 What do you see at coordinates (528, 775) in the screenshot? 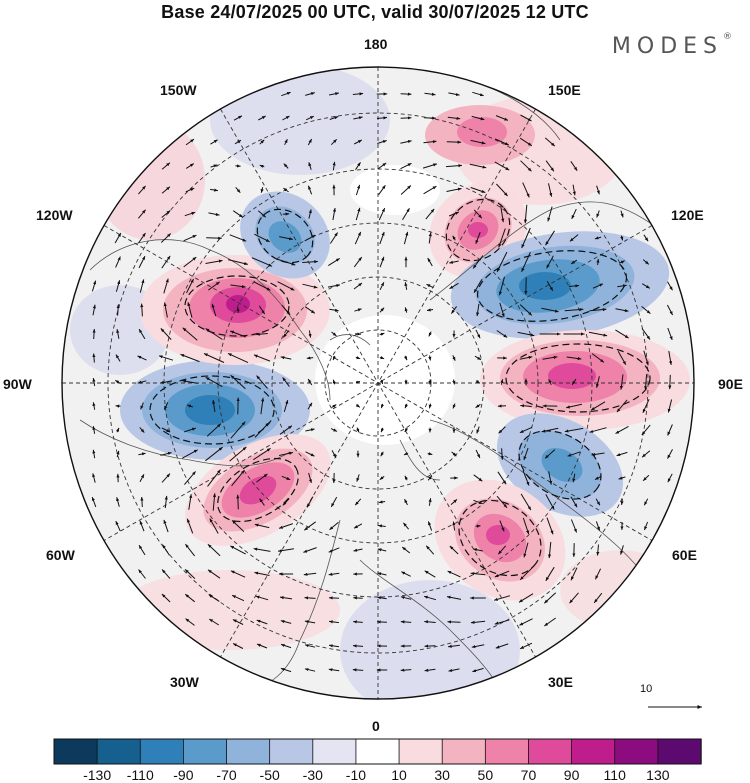
I see `colorbar-tick-label: 70` at bounding box center [528, 775].